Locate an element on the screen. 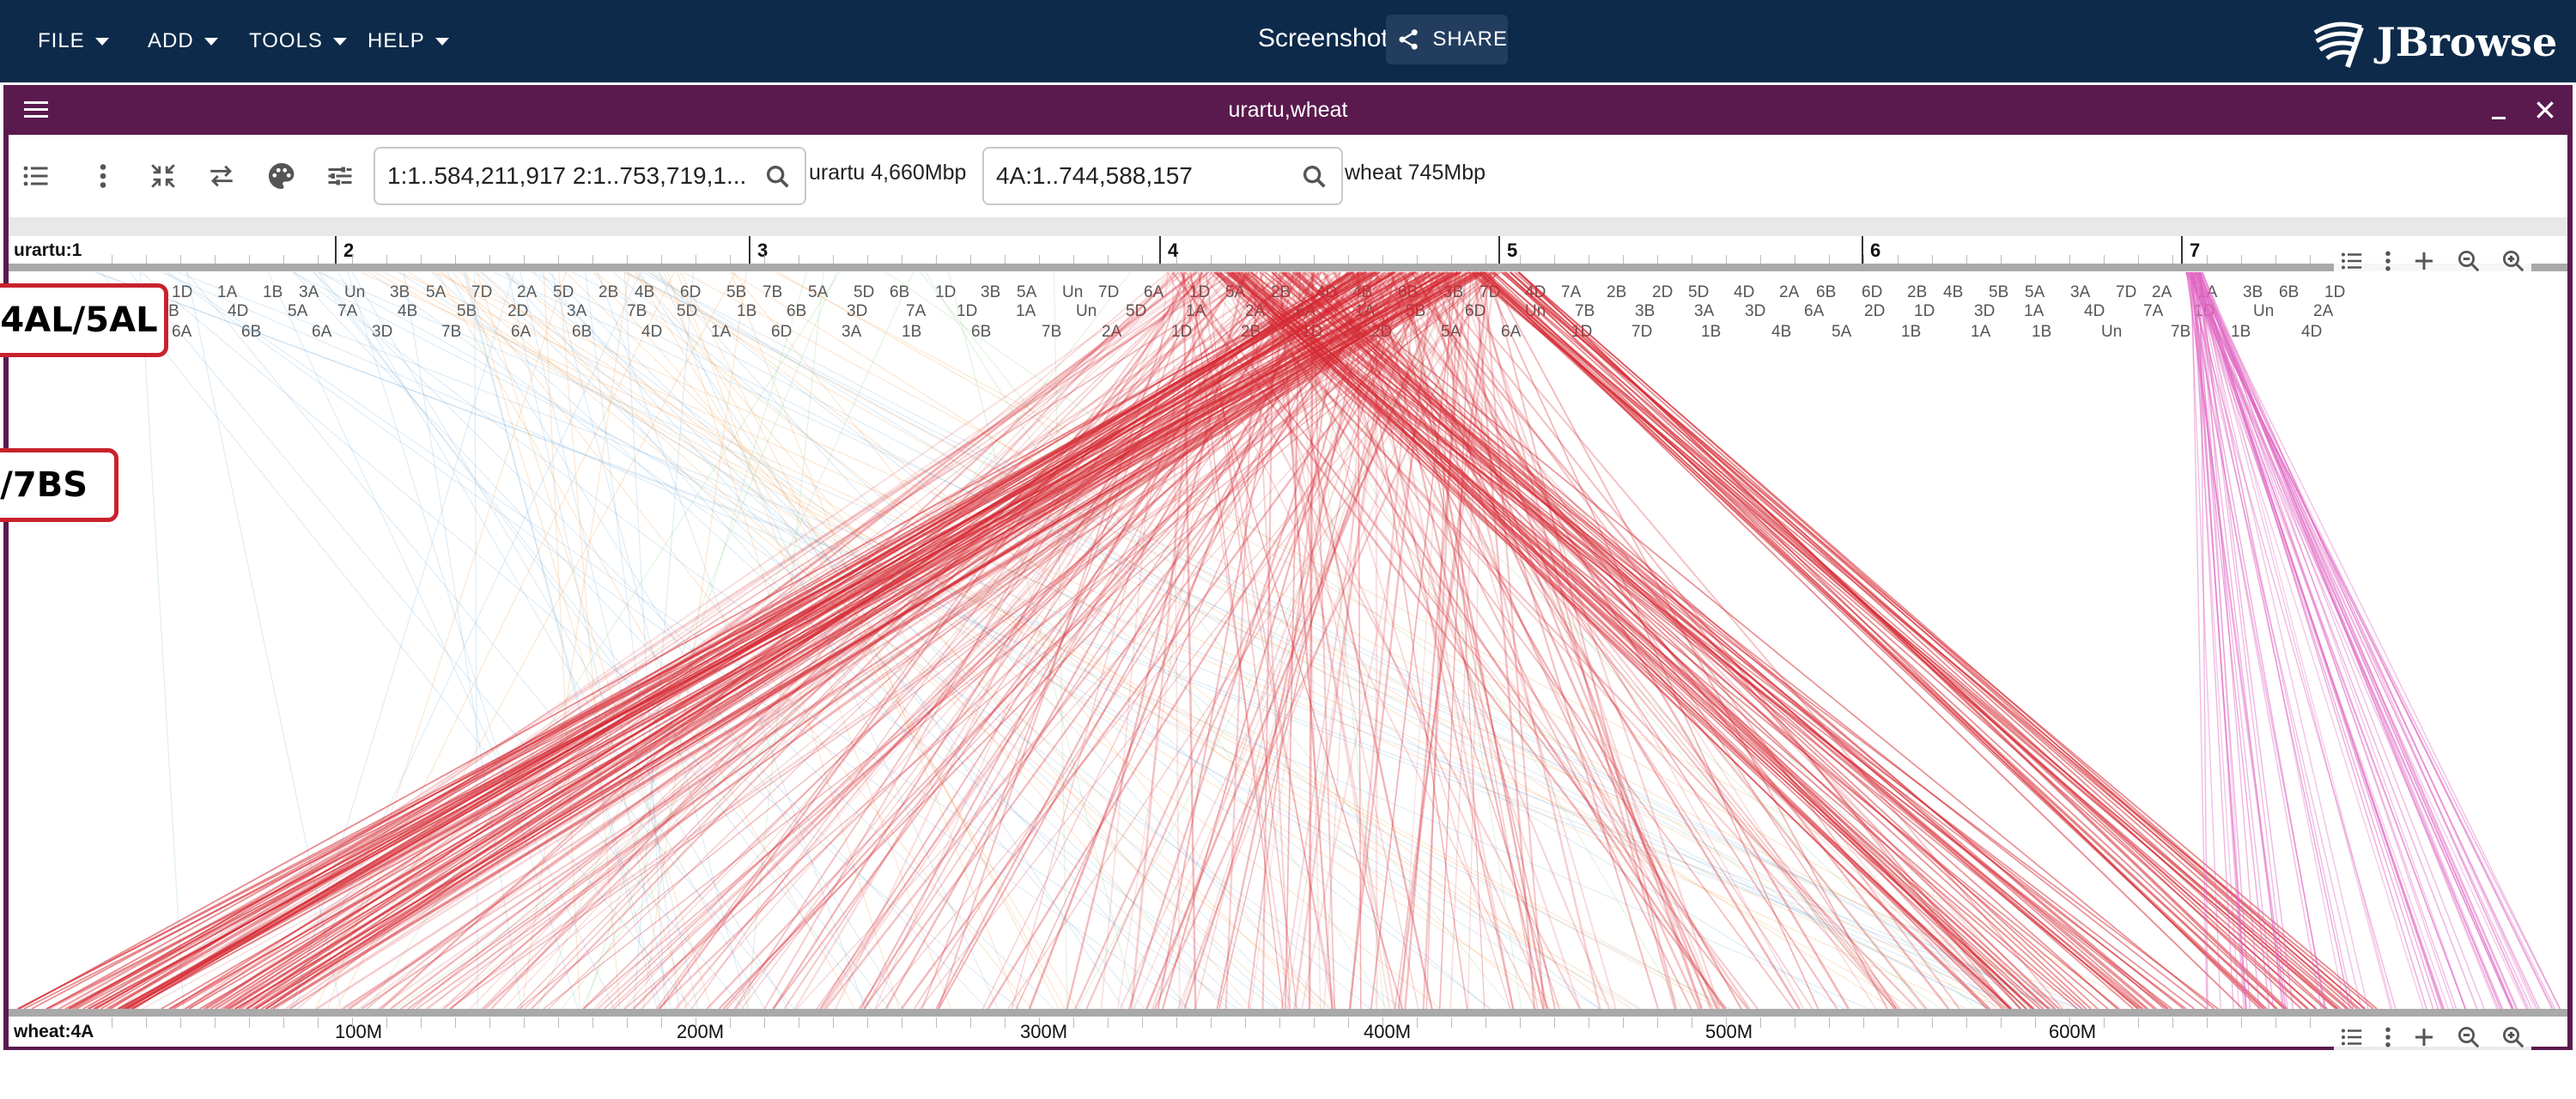 This screenshot has width=2576, height=1099. ruler-major-tick is located at coordinates (2182, 250).